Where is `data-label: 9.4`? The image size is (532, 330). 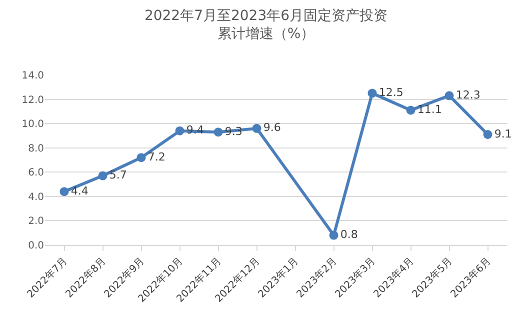
data-label: 9.4 is located at coordinates (195, 130).